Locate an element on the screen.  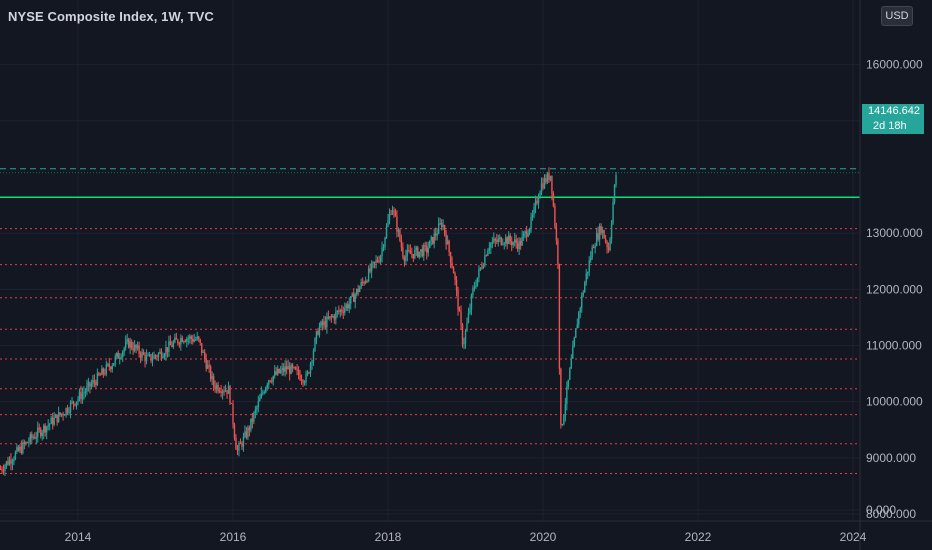
price-tick-label: 12000.000 is located at coordinates (894, 289).